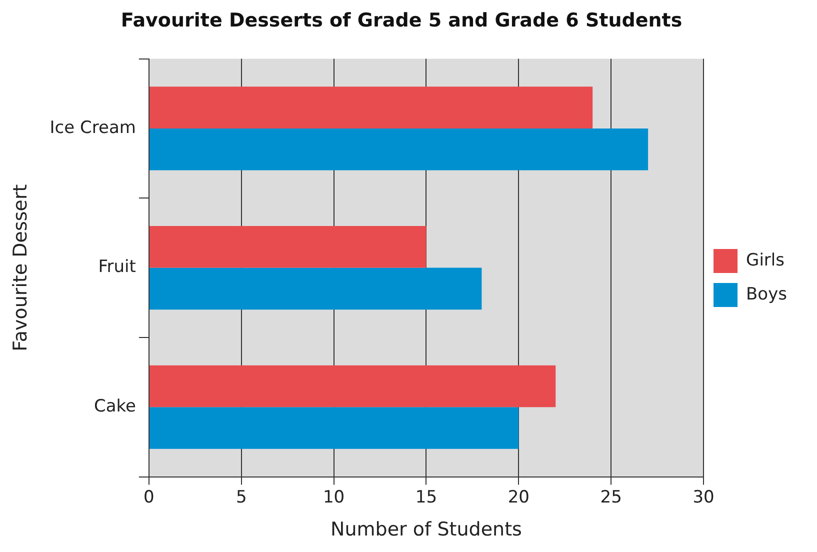  Describe the element at coordinates (519, 497) in the screenshot. I see `x-tick-label: 20` at that location.